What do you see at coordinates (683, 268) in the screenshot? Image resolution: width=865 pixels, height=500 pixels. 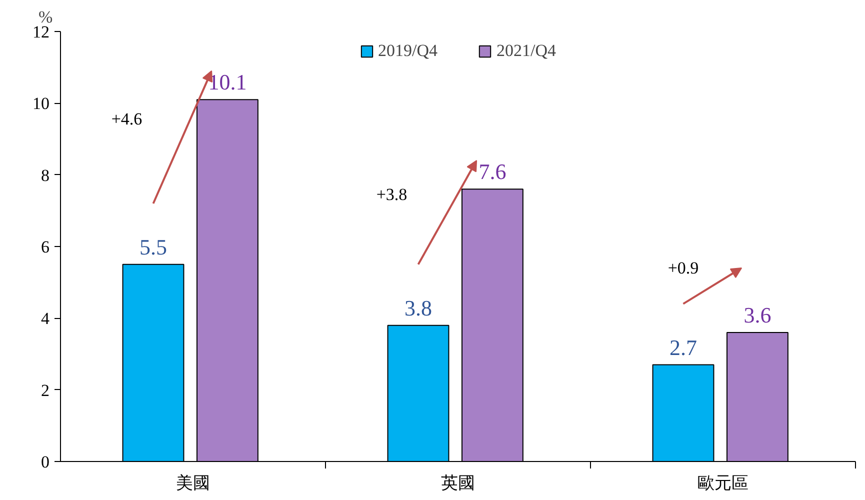 I see `annotation: +0.9` at bounding box center [683, 268].